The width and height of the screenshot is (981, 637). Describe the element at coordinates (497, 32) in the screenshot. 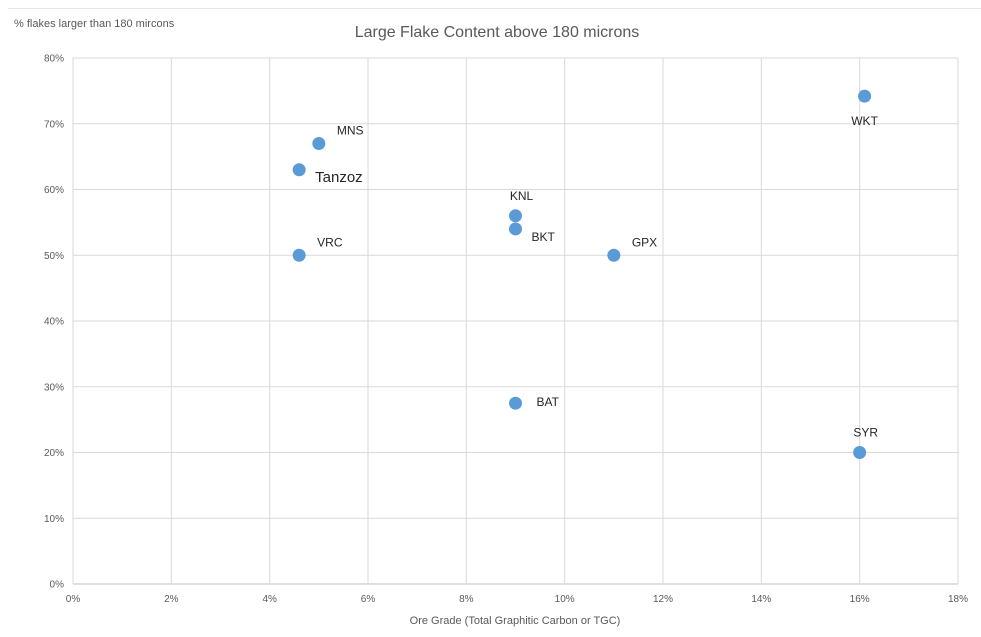

I see `chart-title: Large Flake Content above 180 microns` at that location.